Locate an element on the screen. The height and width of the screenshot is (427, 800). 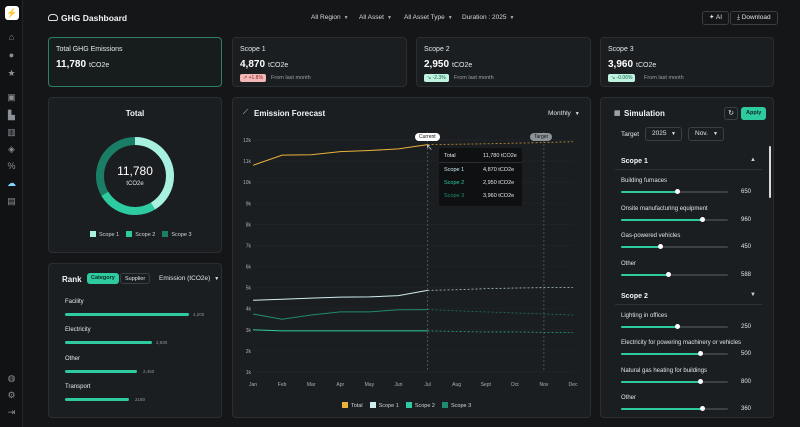
rank-metric-select: Emission (tCO2e) ▼ is located at coordinates (189, 278).